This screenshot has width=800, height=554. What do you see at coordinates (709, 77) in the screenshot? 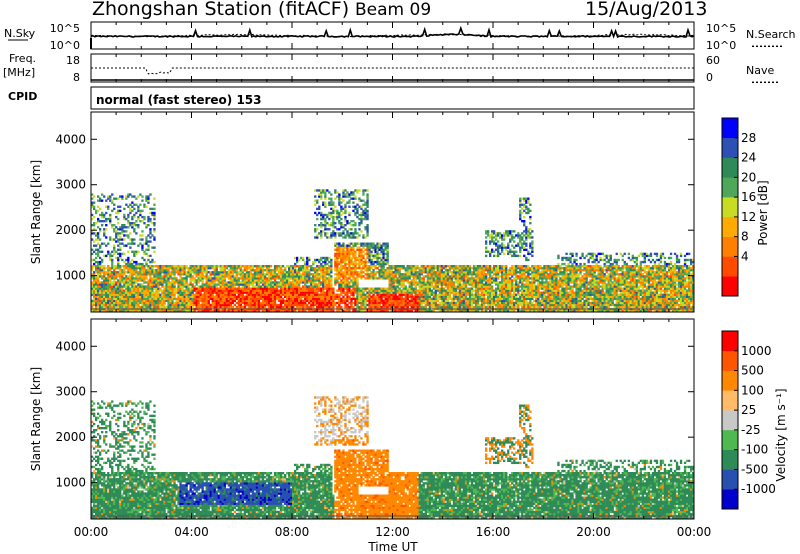
I see `nave-tick-bottom: 0` at bounding box center [709, 77].